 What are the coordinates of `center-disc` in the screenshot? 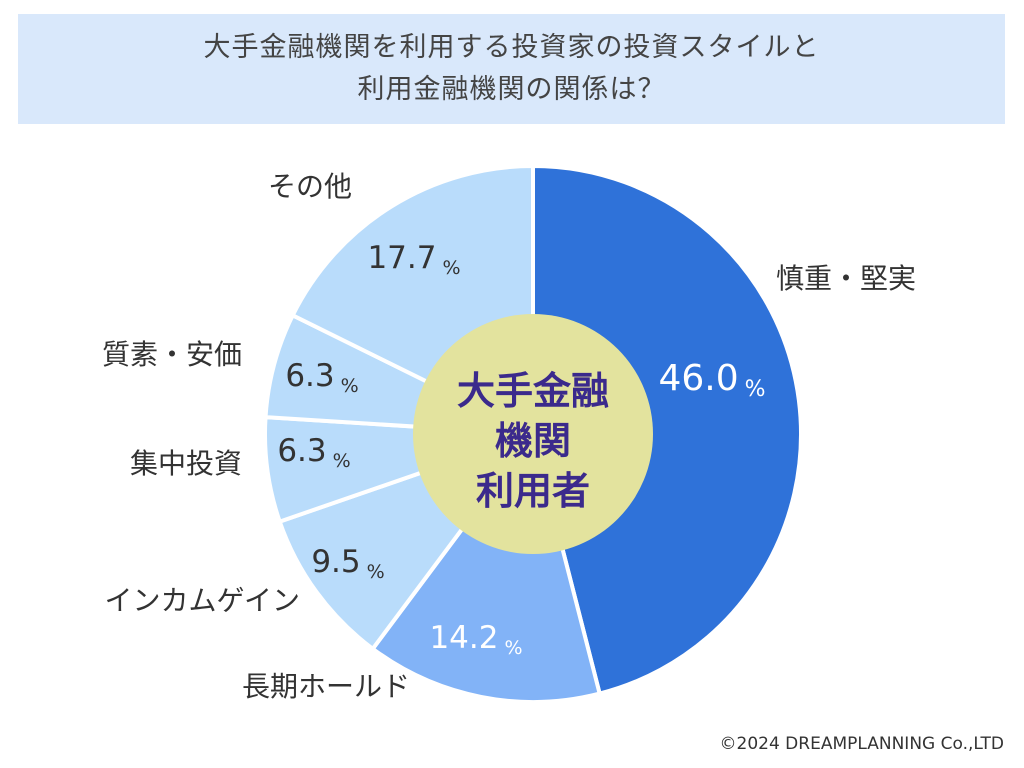 It's located at (533, 434).